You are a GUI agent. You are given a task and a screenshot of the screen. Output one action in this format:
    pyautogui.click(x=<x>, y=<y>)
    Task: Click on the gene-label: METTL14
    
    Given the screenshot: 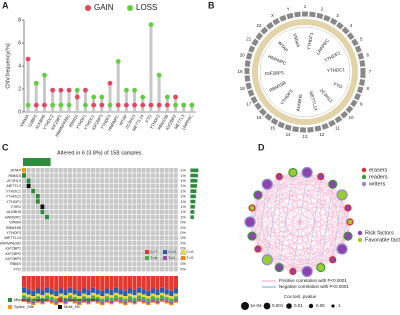 What is the action you would take?
    pyautogui.click(x=12, y=238)
    